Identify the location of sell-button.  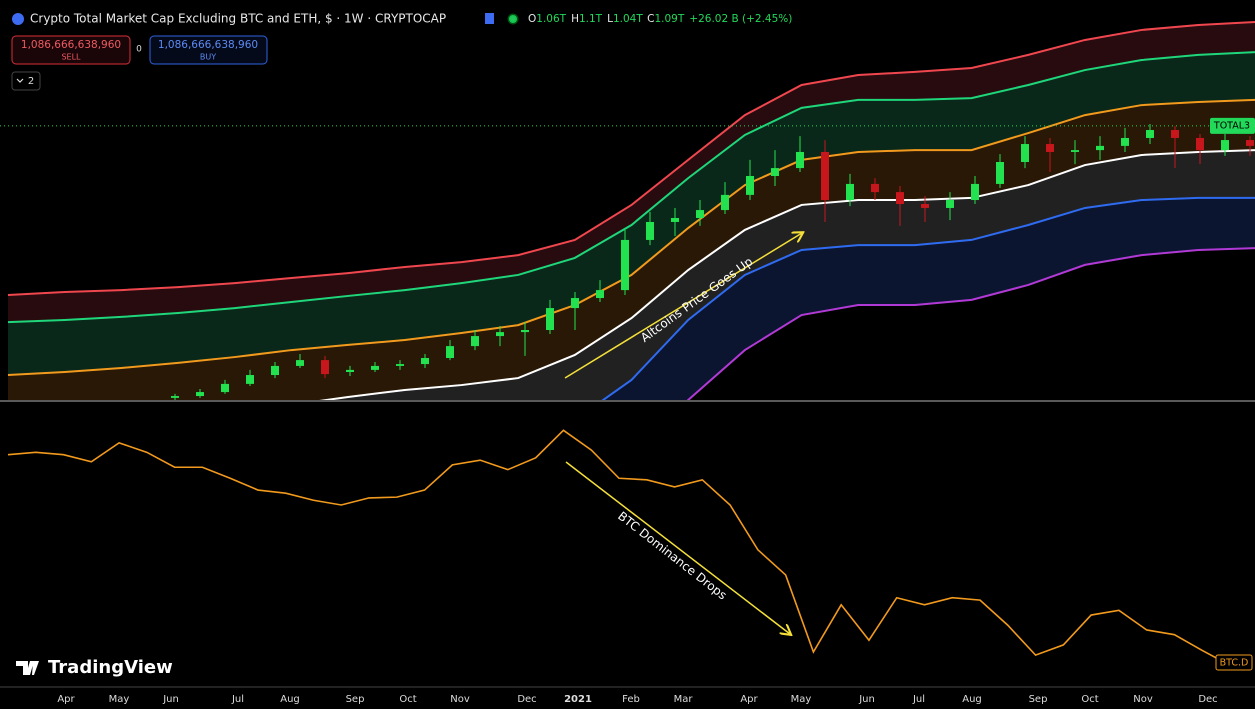
(71, 50).